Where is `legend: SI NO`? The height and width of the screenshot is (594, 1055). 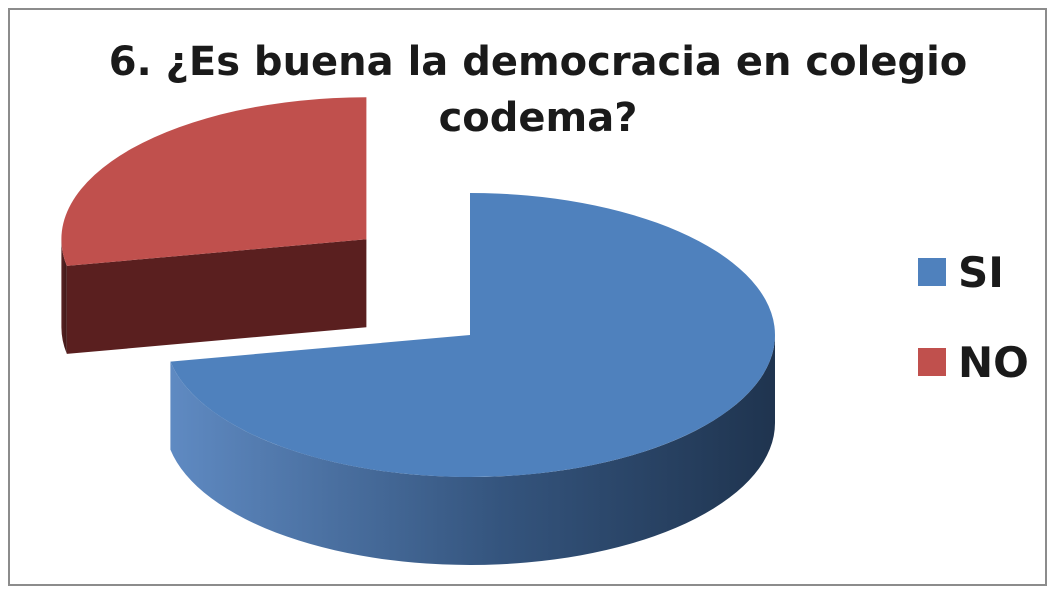
legend: SI NO is located at coordinates (973, 317).